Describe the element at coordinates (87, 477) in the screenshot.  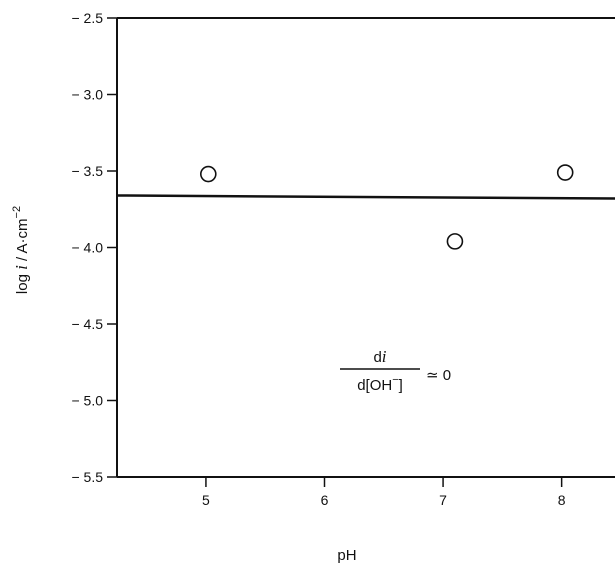
I see `y-tick-label: − 5.5` at that location.